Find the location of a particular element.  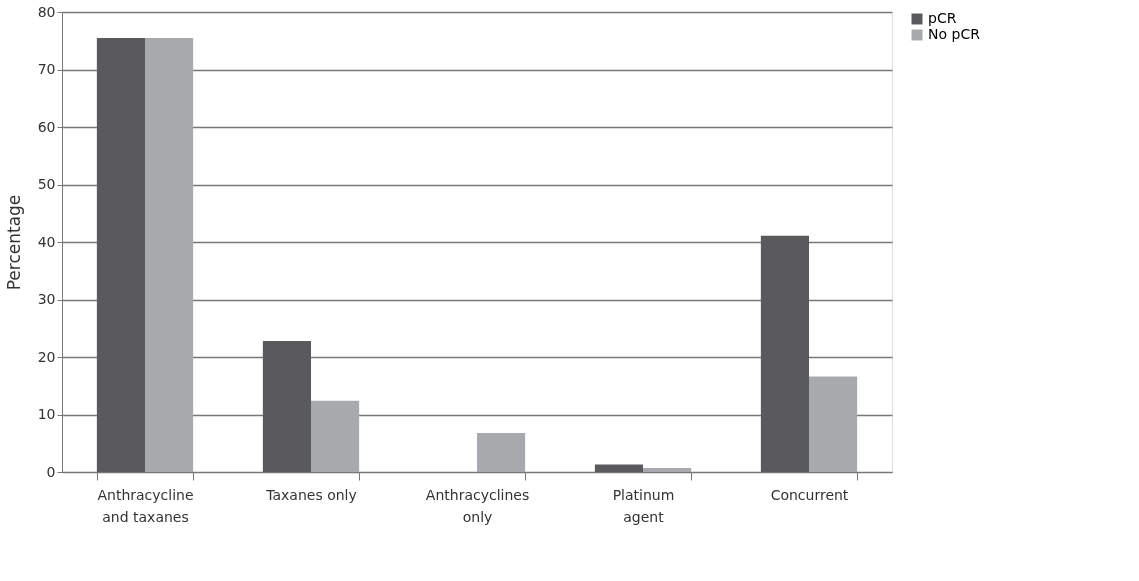

x-tick-label: Taxanes only is located at coordinates (311, 494).